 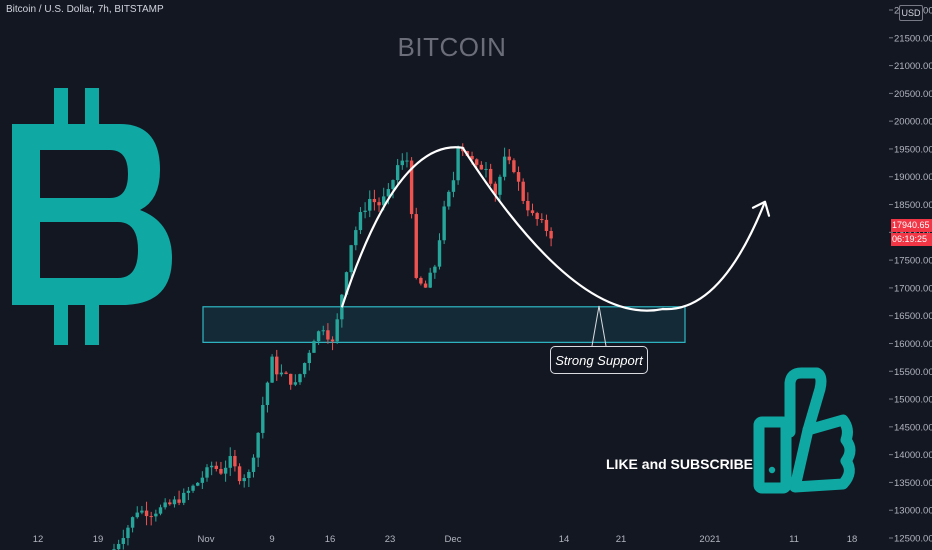 I want to click on y-tick-label: 14500.00, so click(x=913, y=427).